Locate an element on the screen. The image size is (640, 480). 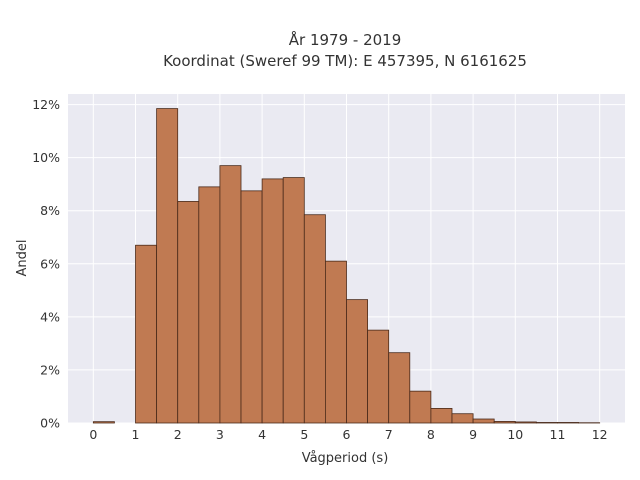
x-tick-label: 11 is located at coordinates (558, 434).